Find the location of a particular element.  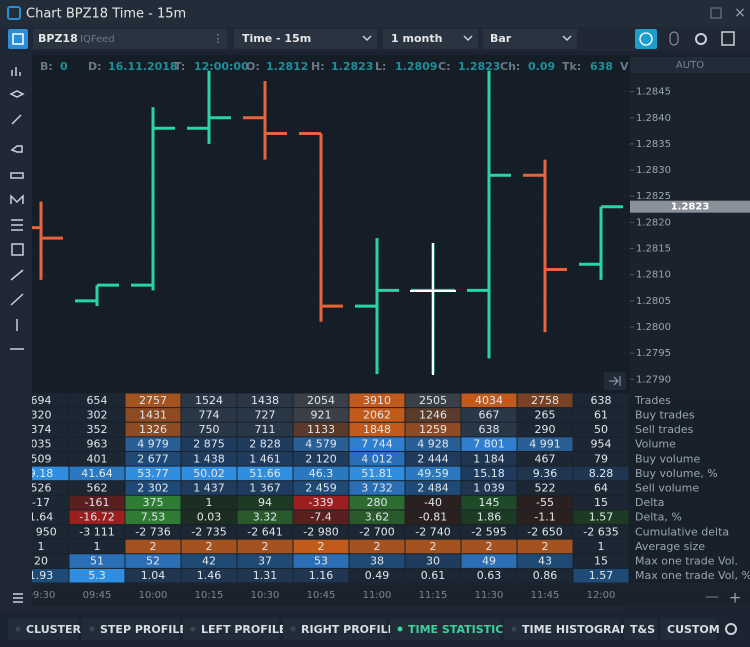

price-tick-label: 1.2800 is located at coordinates (653, 327).